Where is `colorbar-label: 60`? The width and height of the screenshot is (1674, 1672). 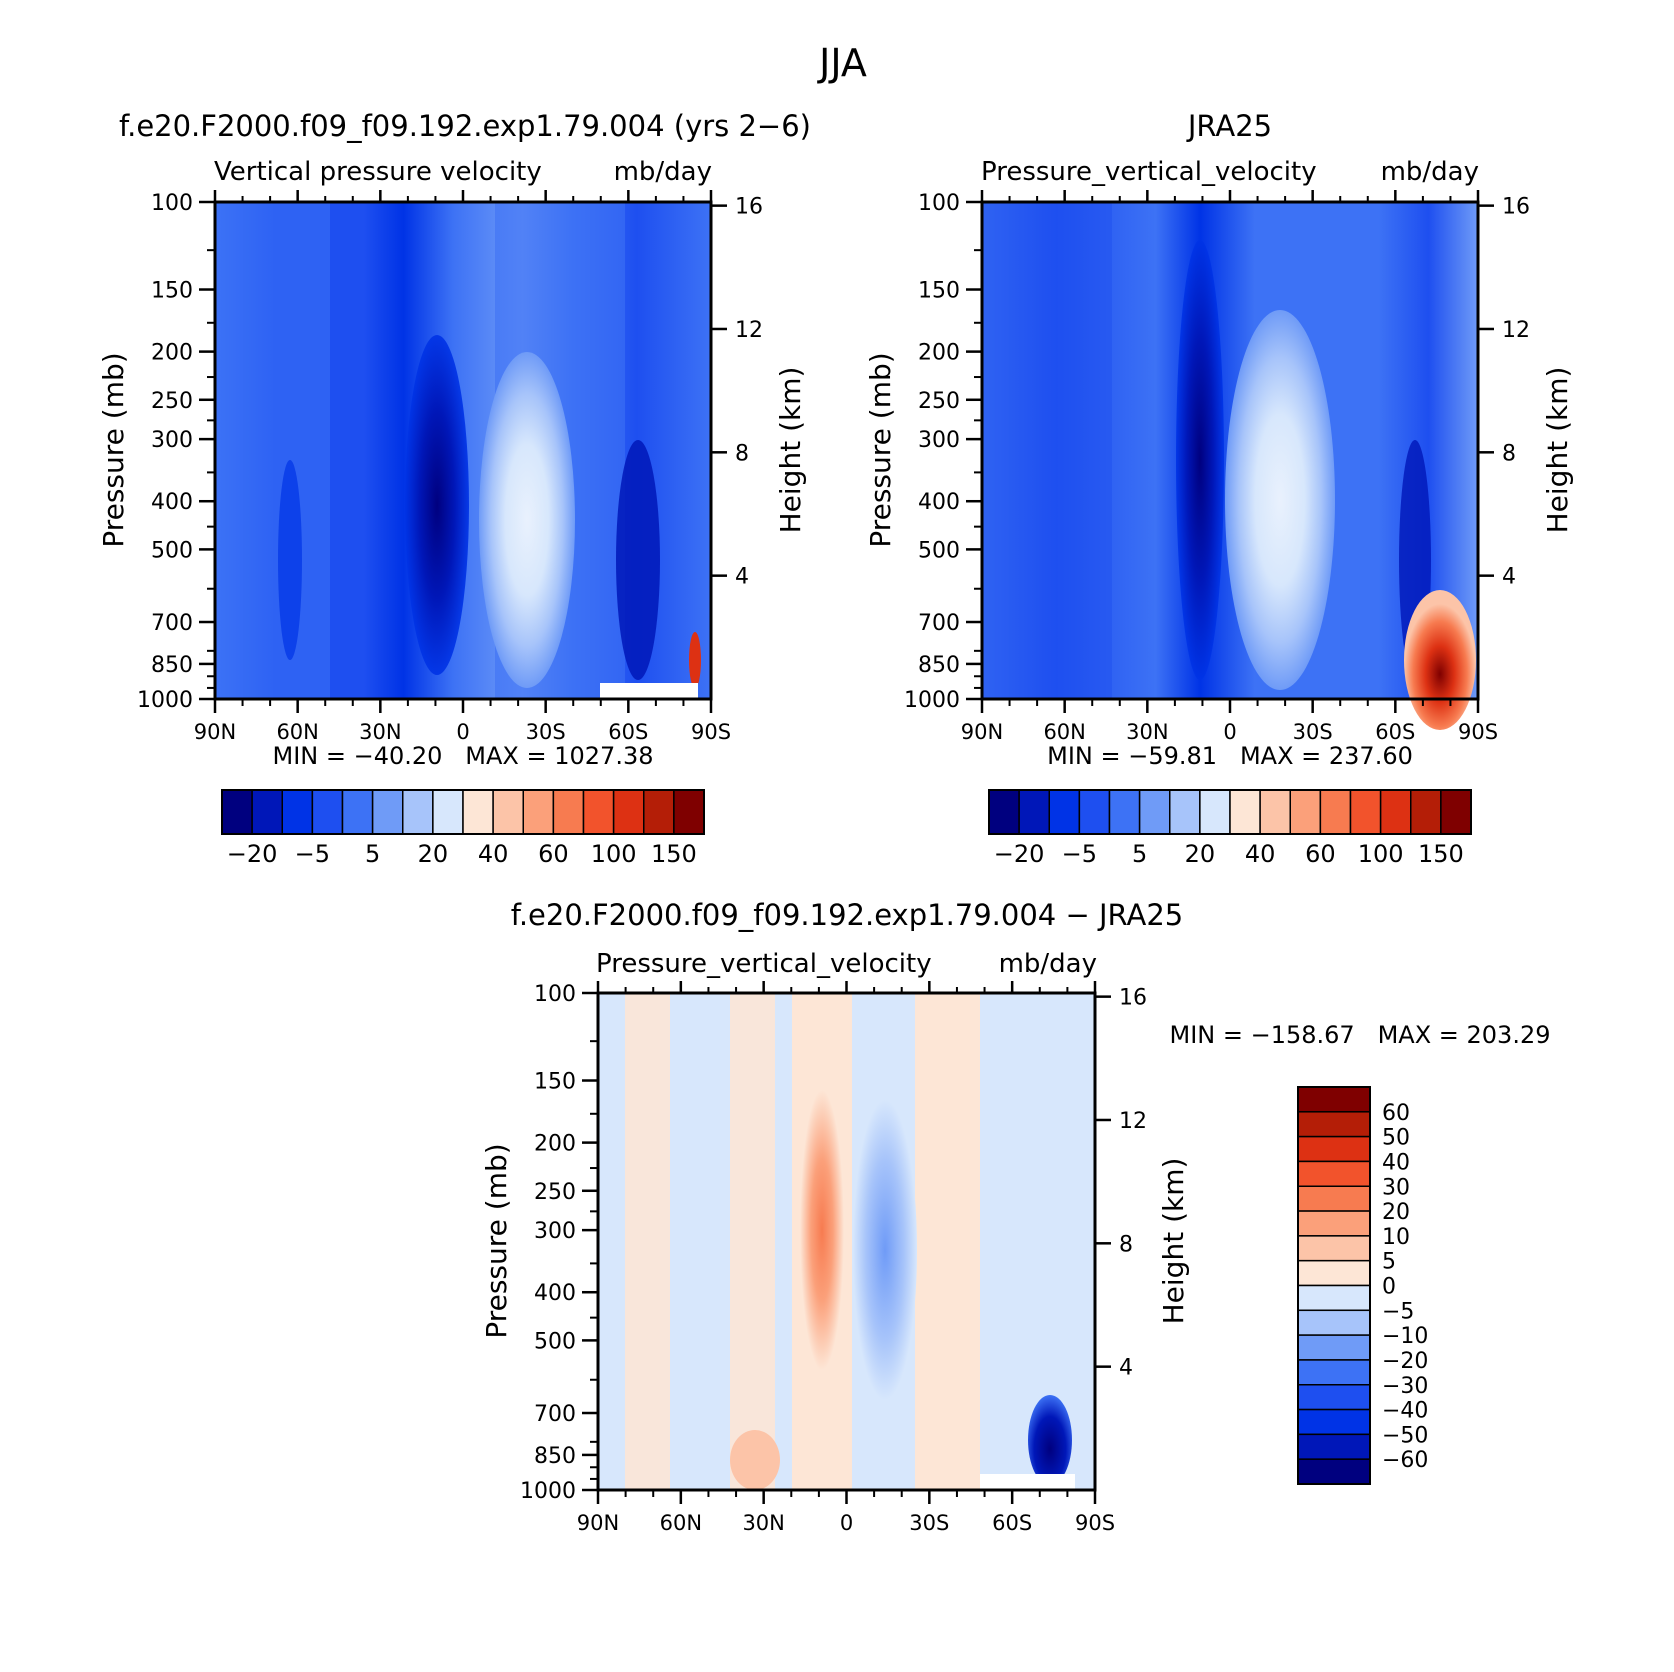
colorbar-label: 60 is located at coordinates (1320, 854).